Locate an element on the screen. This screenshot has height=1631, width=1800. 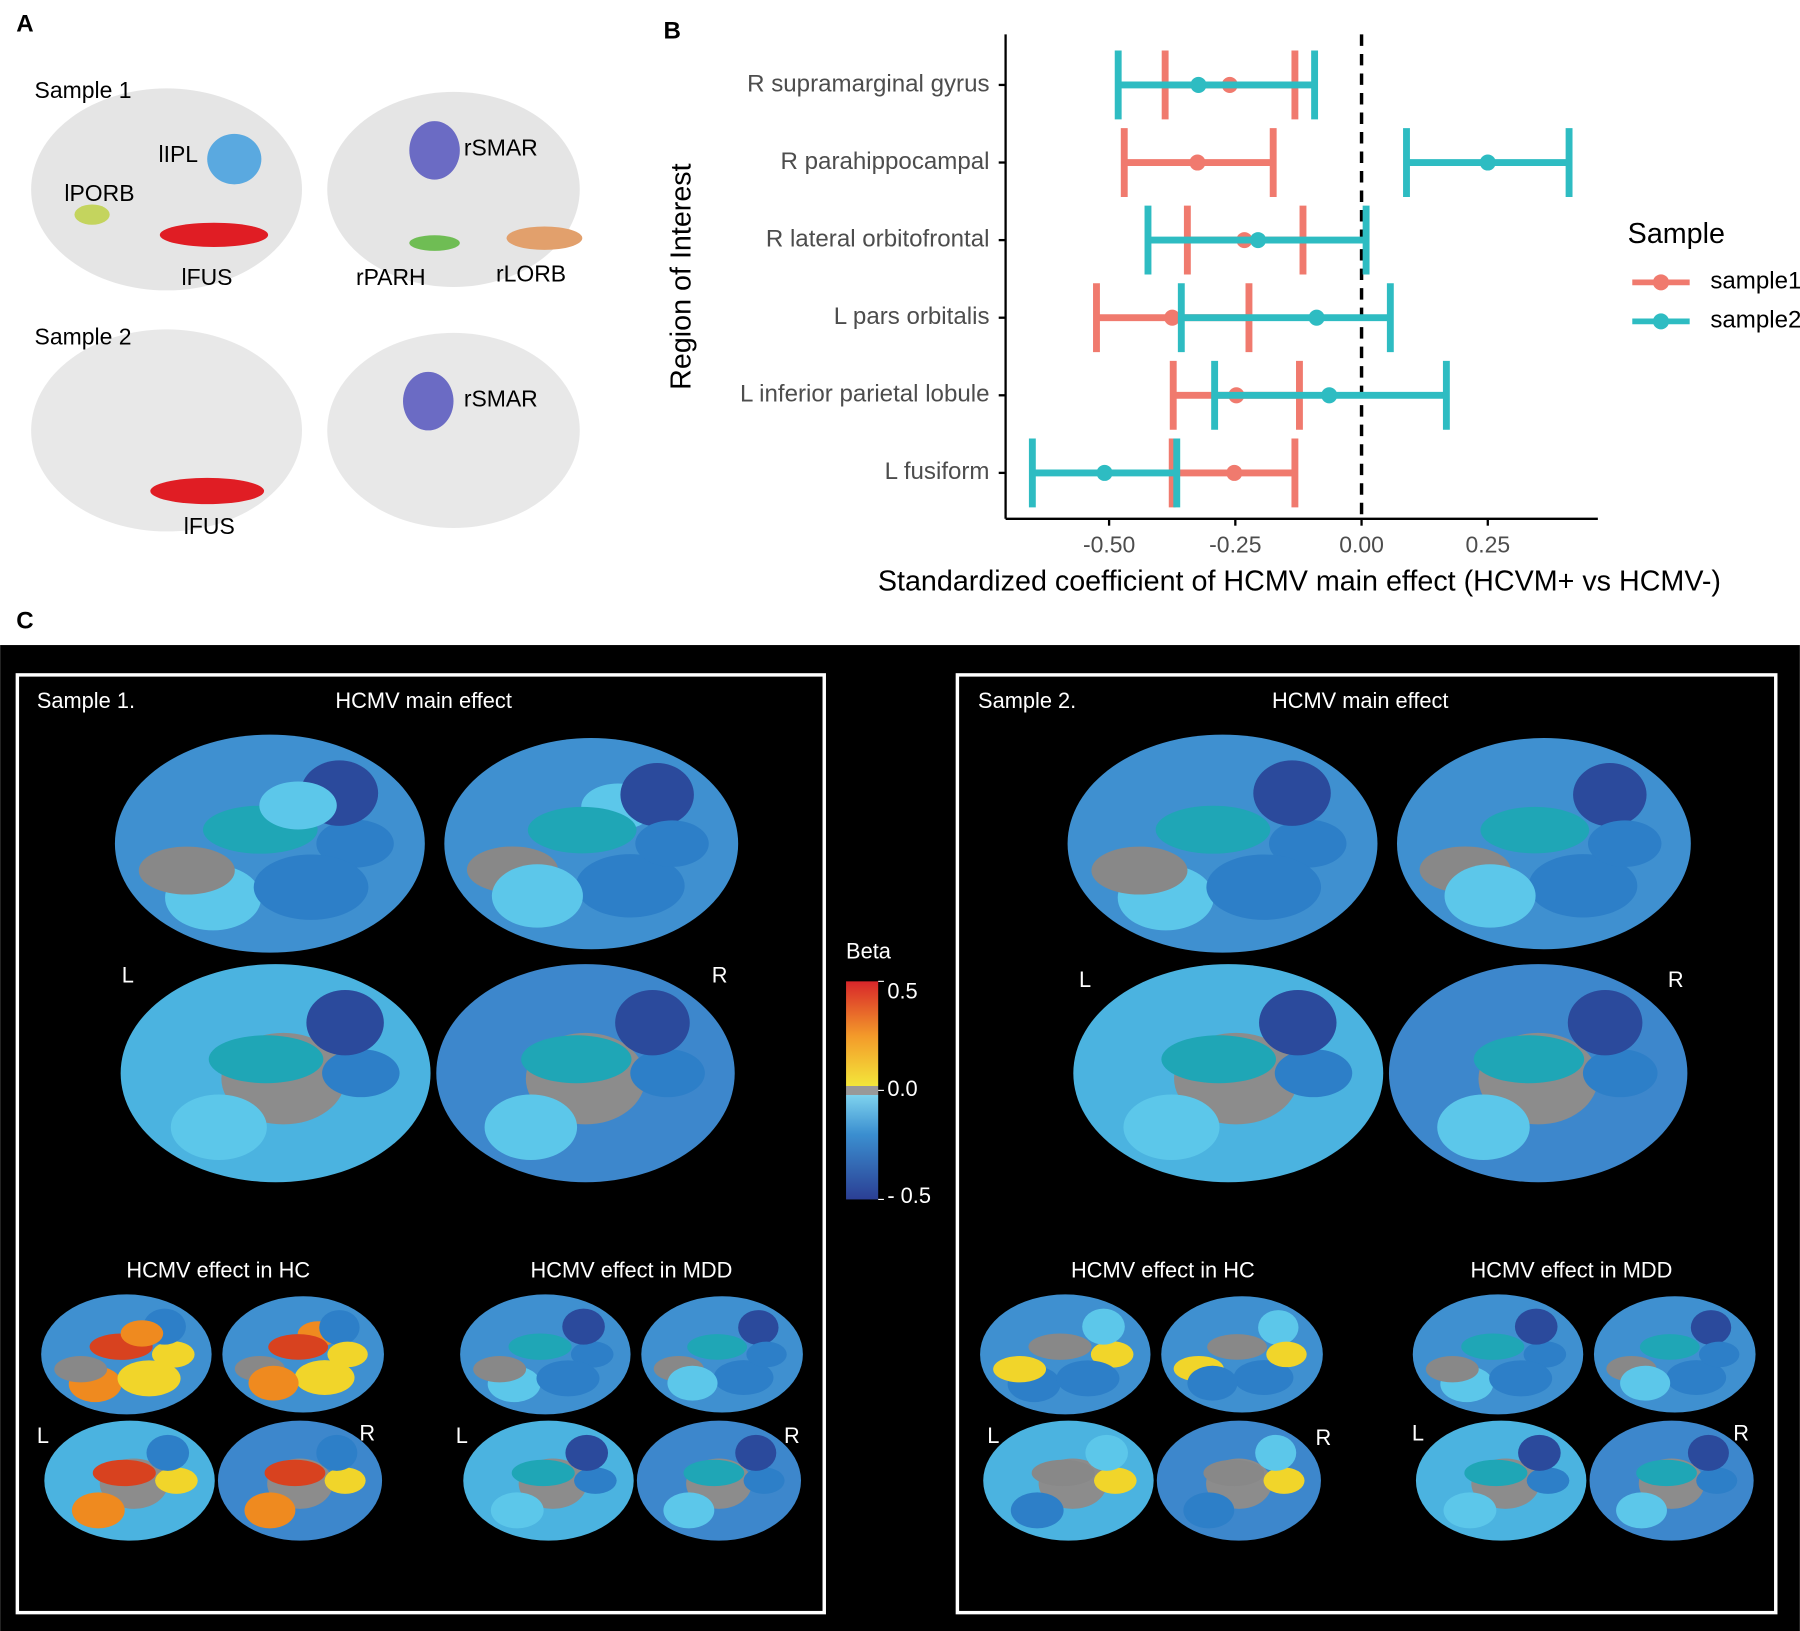
legend-title: Sample is located at coordinates (1676, 234).